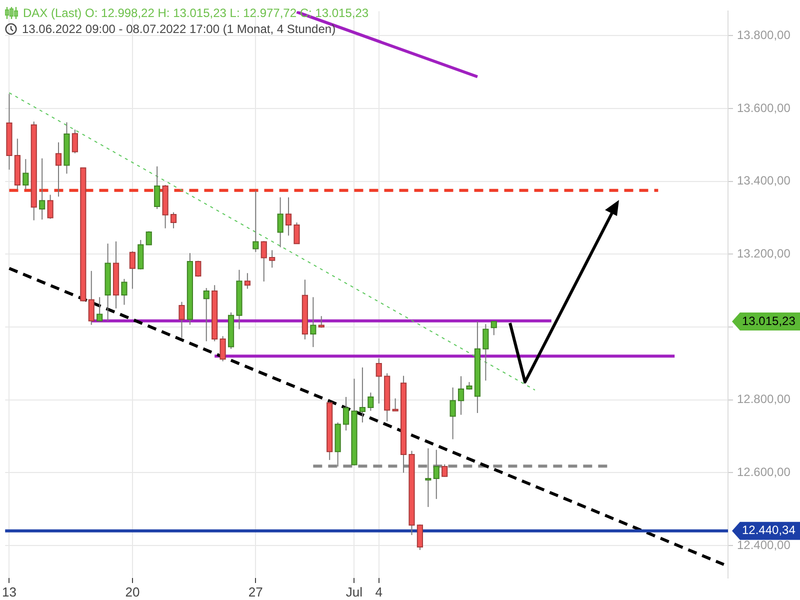 Image resolution: width=800 pixels, height=600 pixels. I want to click on x-tick-label: 20, so click(132, 592).